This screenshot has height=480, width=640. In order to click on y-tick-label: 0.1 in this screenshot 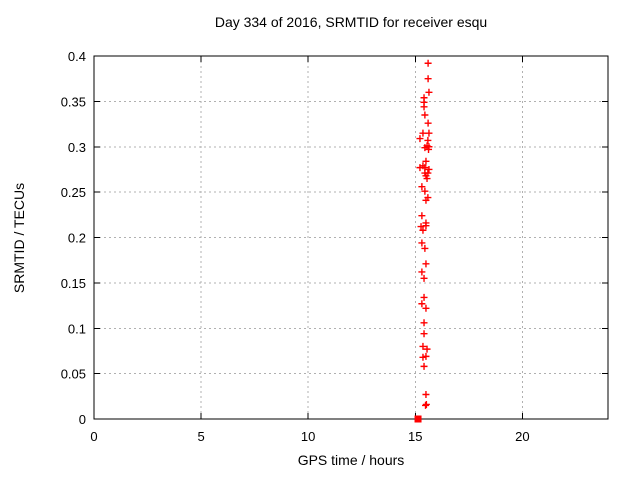, I will do `click(77, 328)`.